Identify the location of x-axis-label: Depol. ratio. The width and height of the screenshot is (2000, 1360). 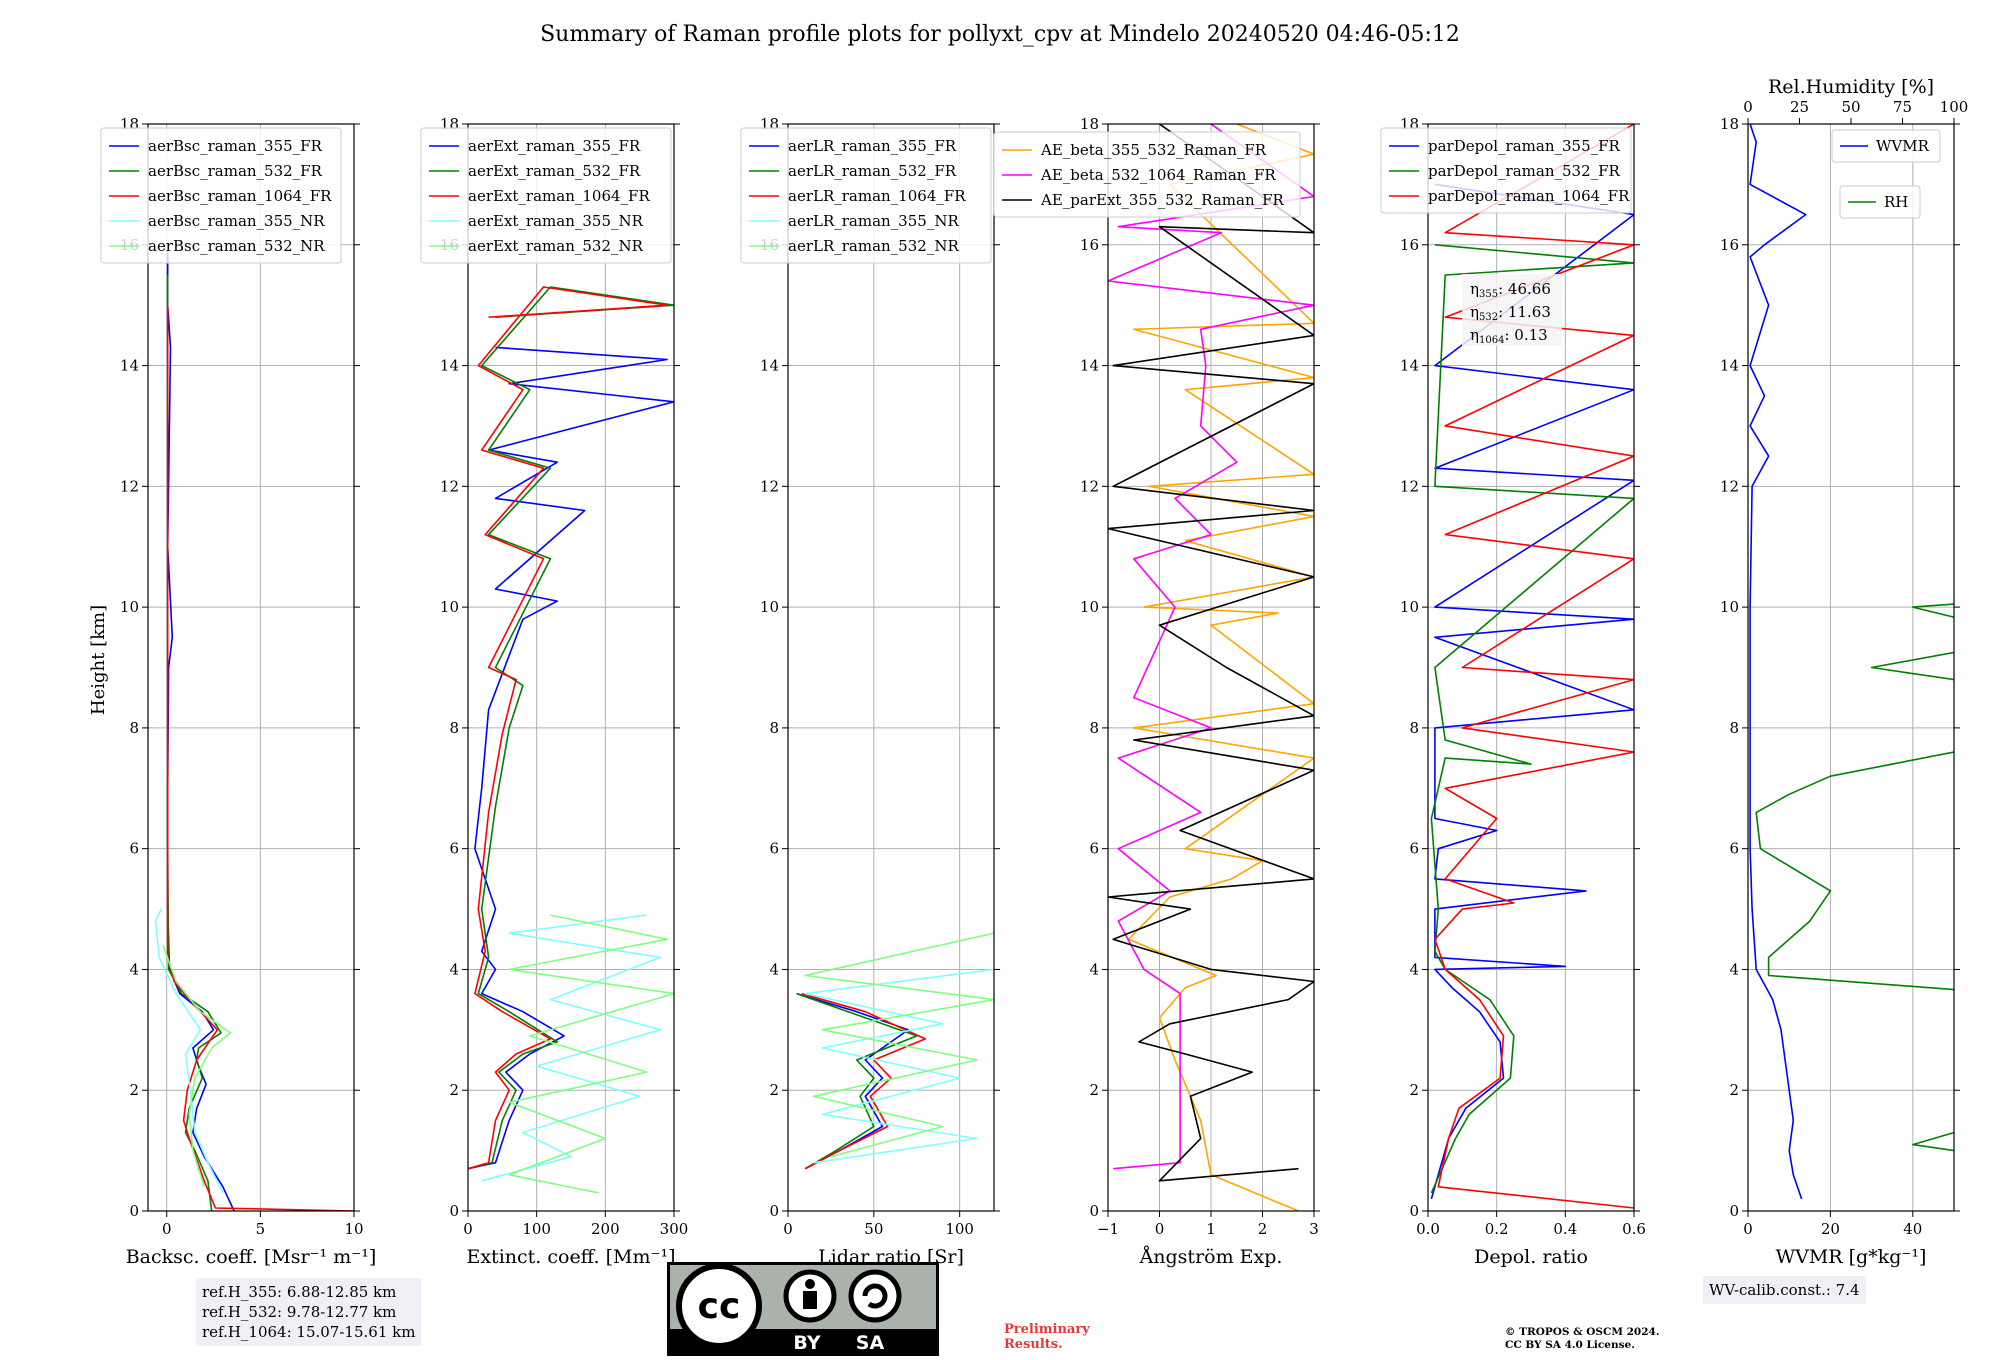
(1531, 1257).